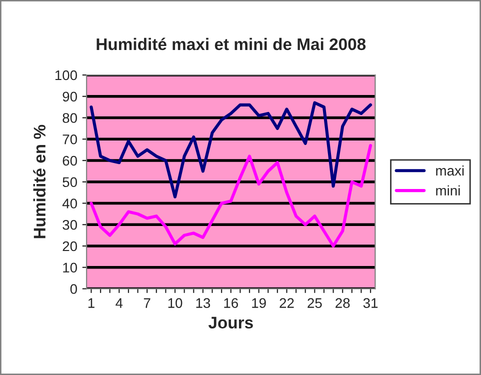 The height and width of the screenshot is (375, 481). Describe the element at coordinates (70, 118) in the screenshot. I see `y-tick-label: 80` at that location.